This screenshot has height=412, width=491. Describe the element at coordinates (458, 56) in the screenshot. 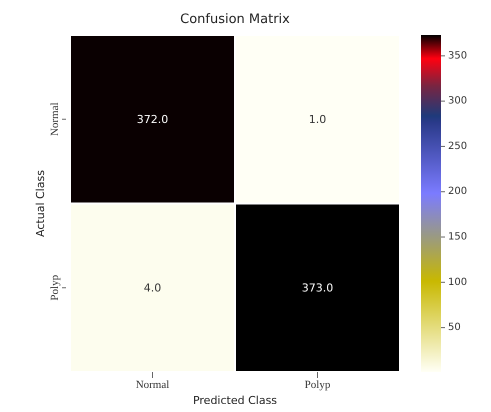

I see `color-bar-label: 350` at that location.